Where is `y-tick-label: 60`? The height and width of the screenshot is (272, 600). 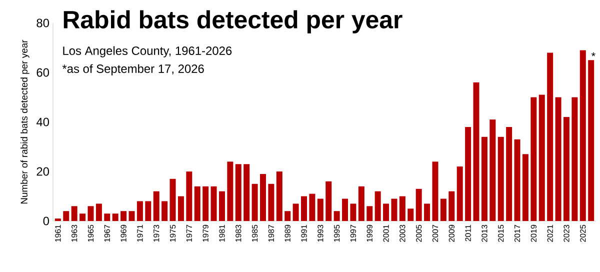 y-tick-label: 60 is located at coordinates (43, 72).